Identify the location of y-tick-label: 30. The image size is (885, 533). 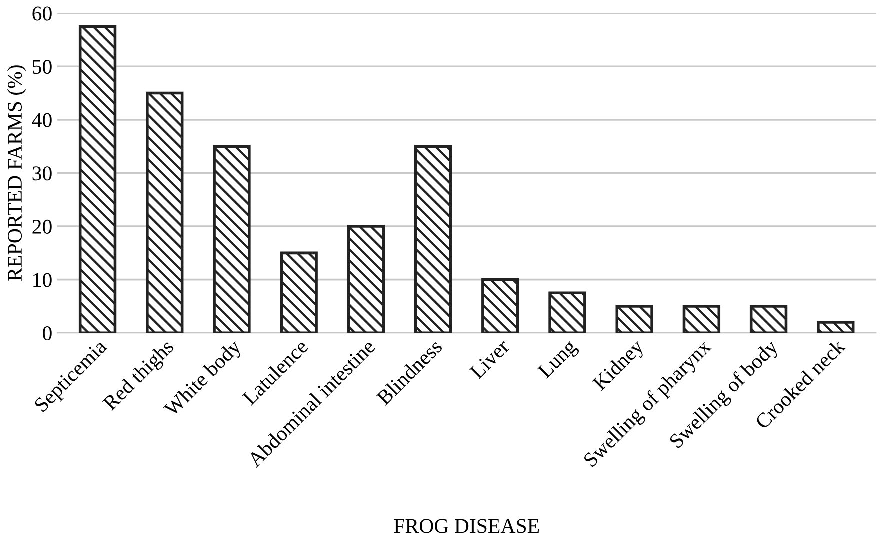
(42, 173).